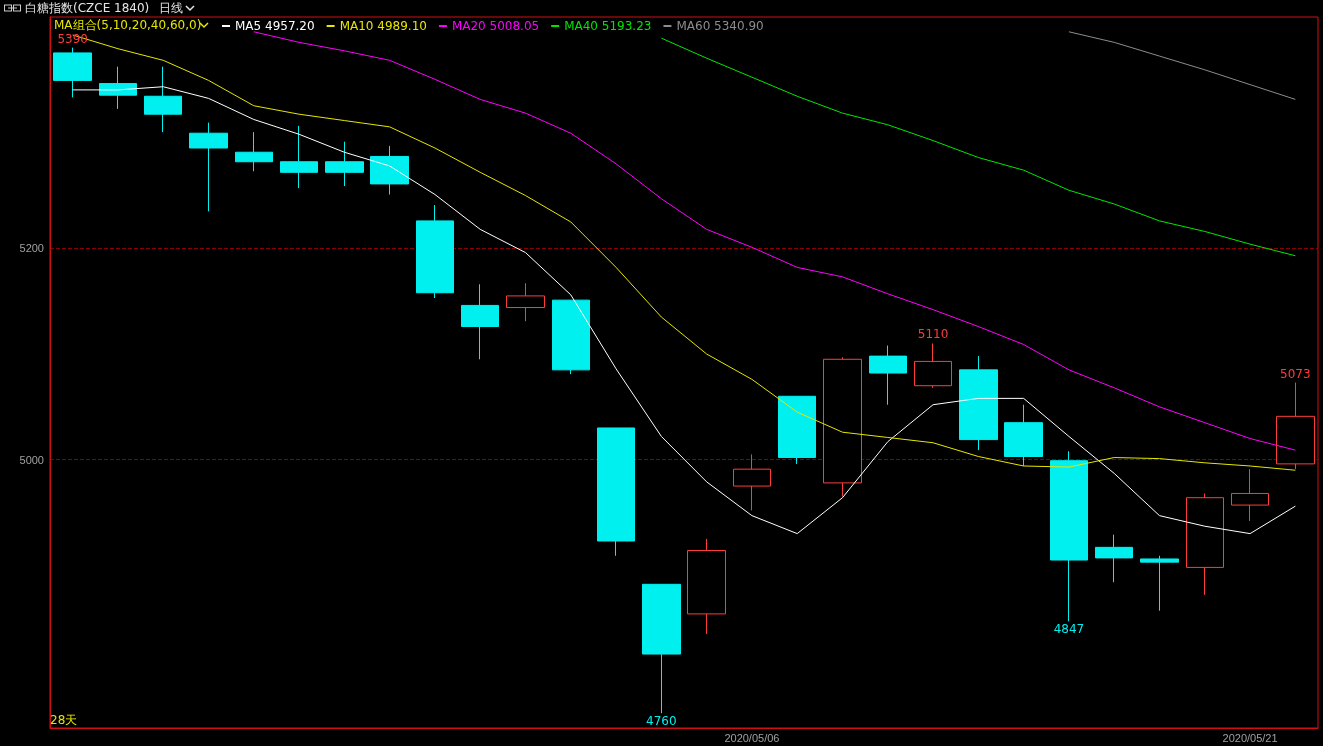 The width and height of the screenshot is (1323, 746). Describe the element at coordinates (128, 25) in the screenshot. I see `legend-title: MA组合(5,10,20,40,60,0)` at that location.